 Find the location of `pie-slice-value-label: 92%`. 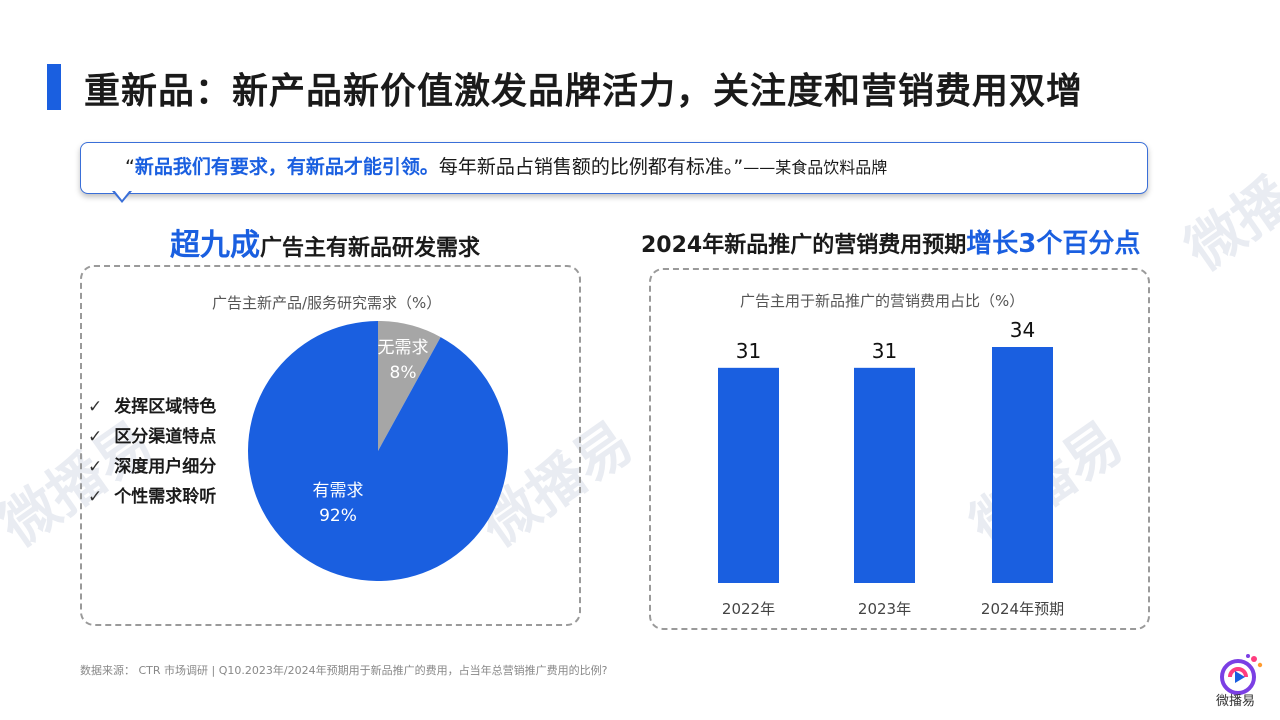

pie-slice-value-label: 92% is located at coordinates (338, 516).